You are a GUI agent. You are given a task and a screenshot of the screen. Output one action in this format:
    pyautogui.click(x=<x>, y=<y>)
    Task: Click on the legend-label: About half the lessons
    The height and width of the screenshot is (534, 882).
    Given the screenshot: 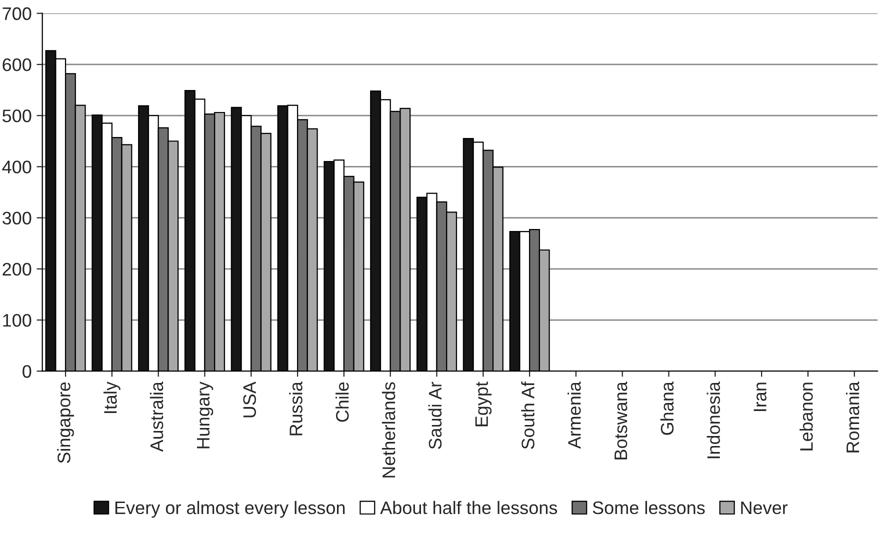 What is the action you would take?
    pyautogui.click(x=469, y=507)
    